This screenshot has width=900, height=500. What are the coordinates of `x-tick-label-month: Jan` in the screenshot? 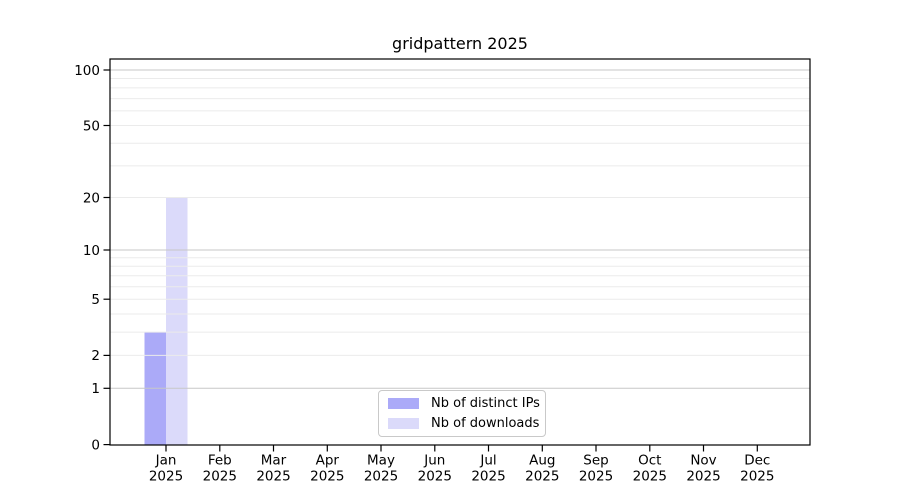 It's located at (166, 461).